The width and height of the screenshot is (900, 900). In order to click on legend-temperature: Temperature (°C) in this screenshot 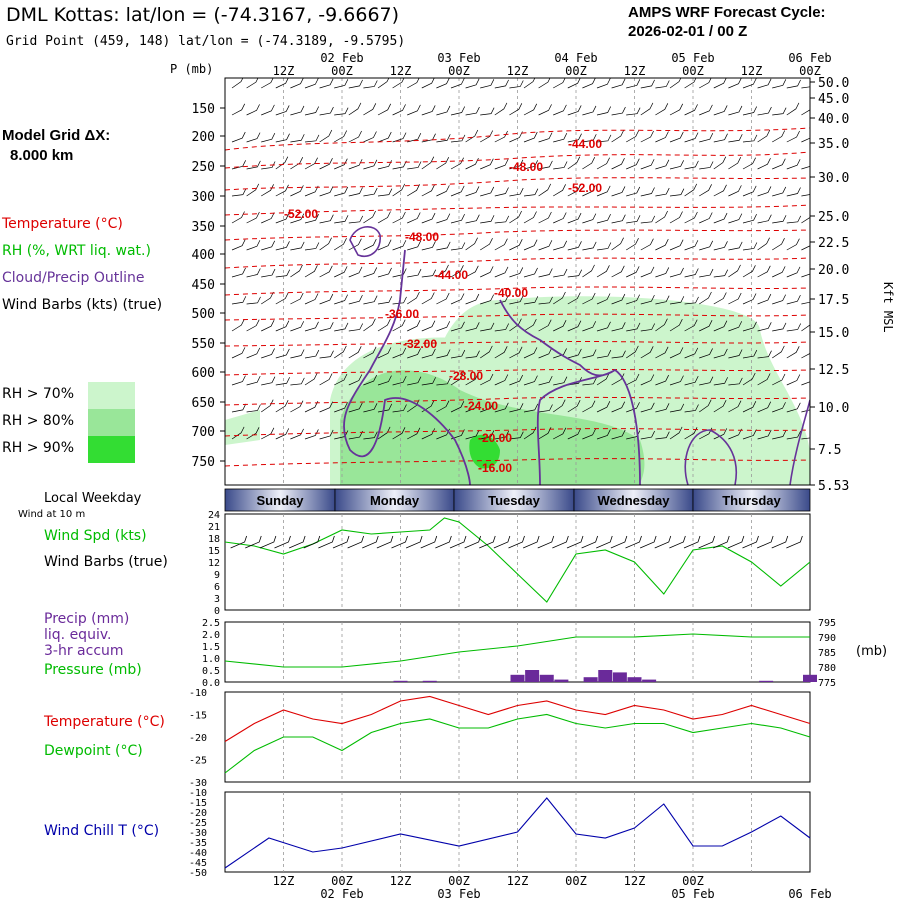, I will do `click(62, 224)`.